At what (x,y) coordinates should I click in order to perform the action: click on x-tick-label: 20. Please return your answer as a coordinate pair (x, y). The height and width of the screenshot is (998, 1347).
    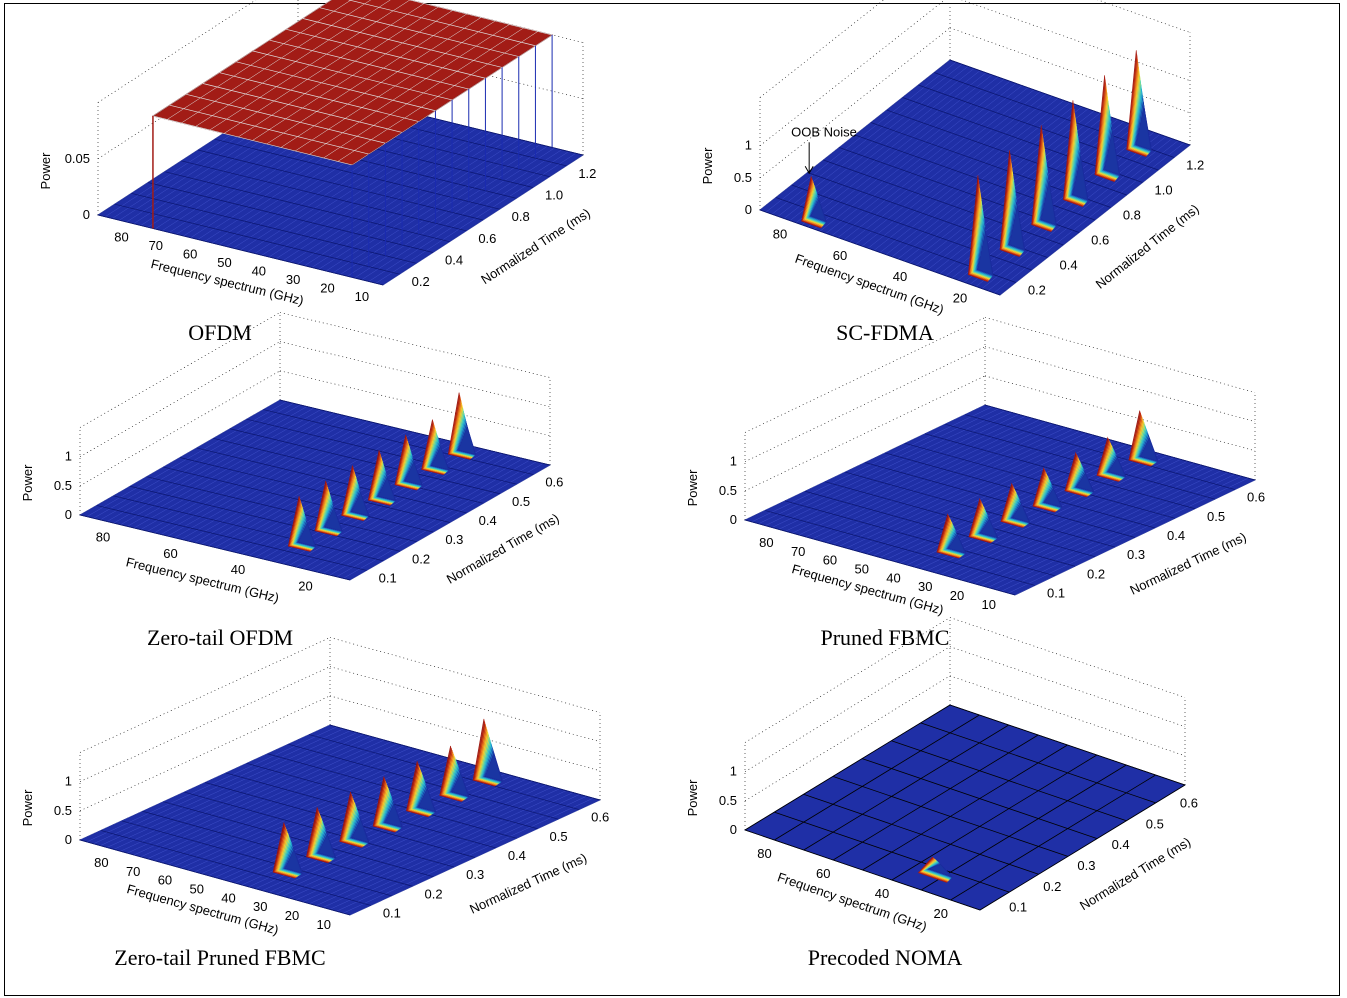
    Looking at the image, I should click on (957, 595).